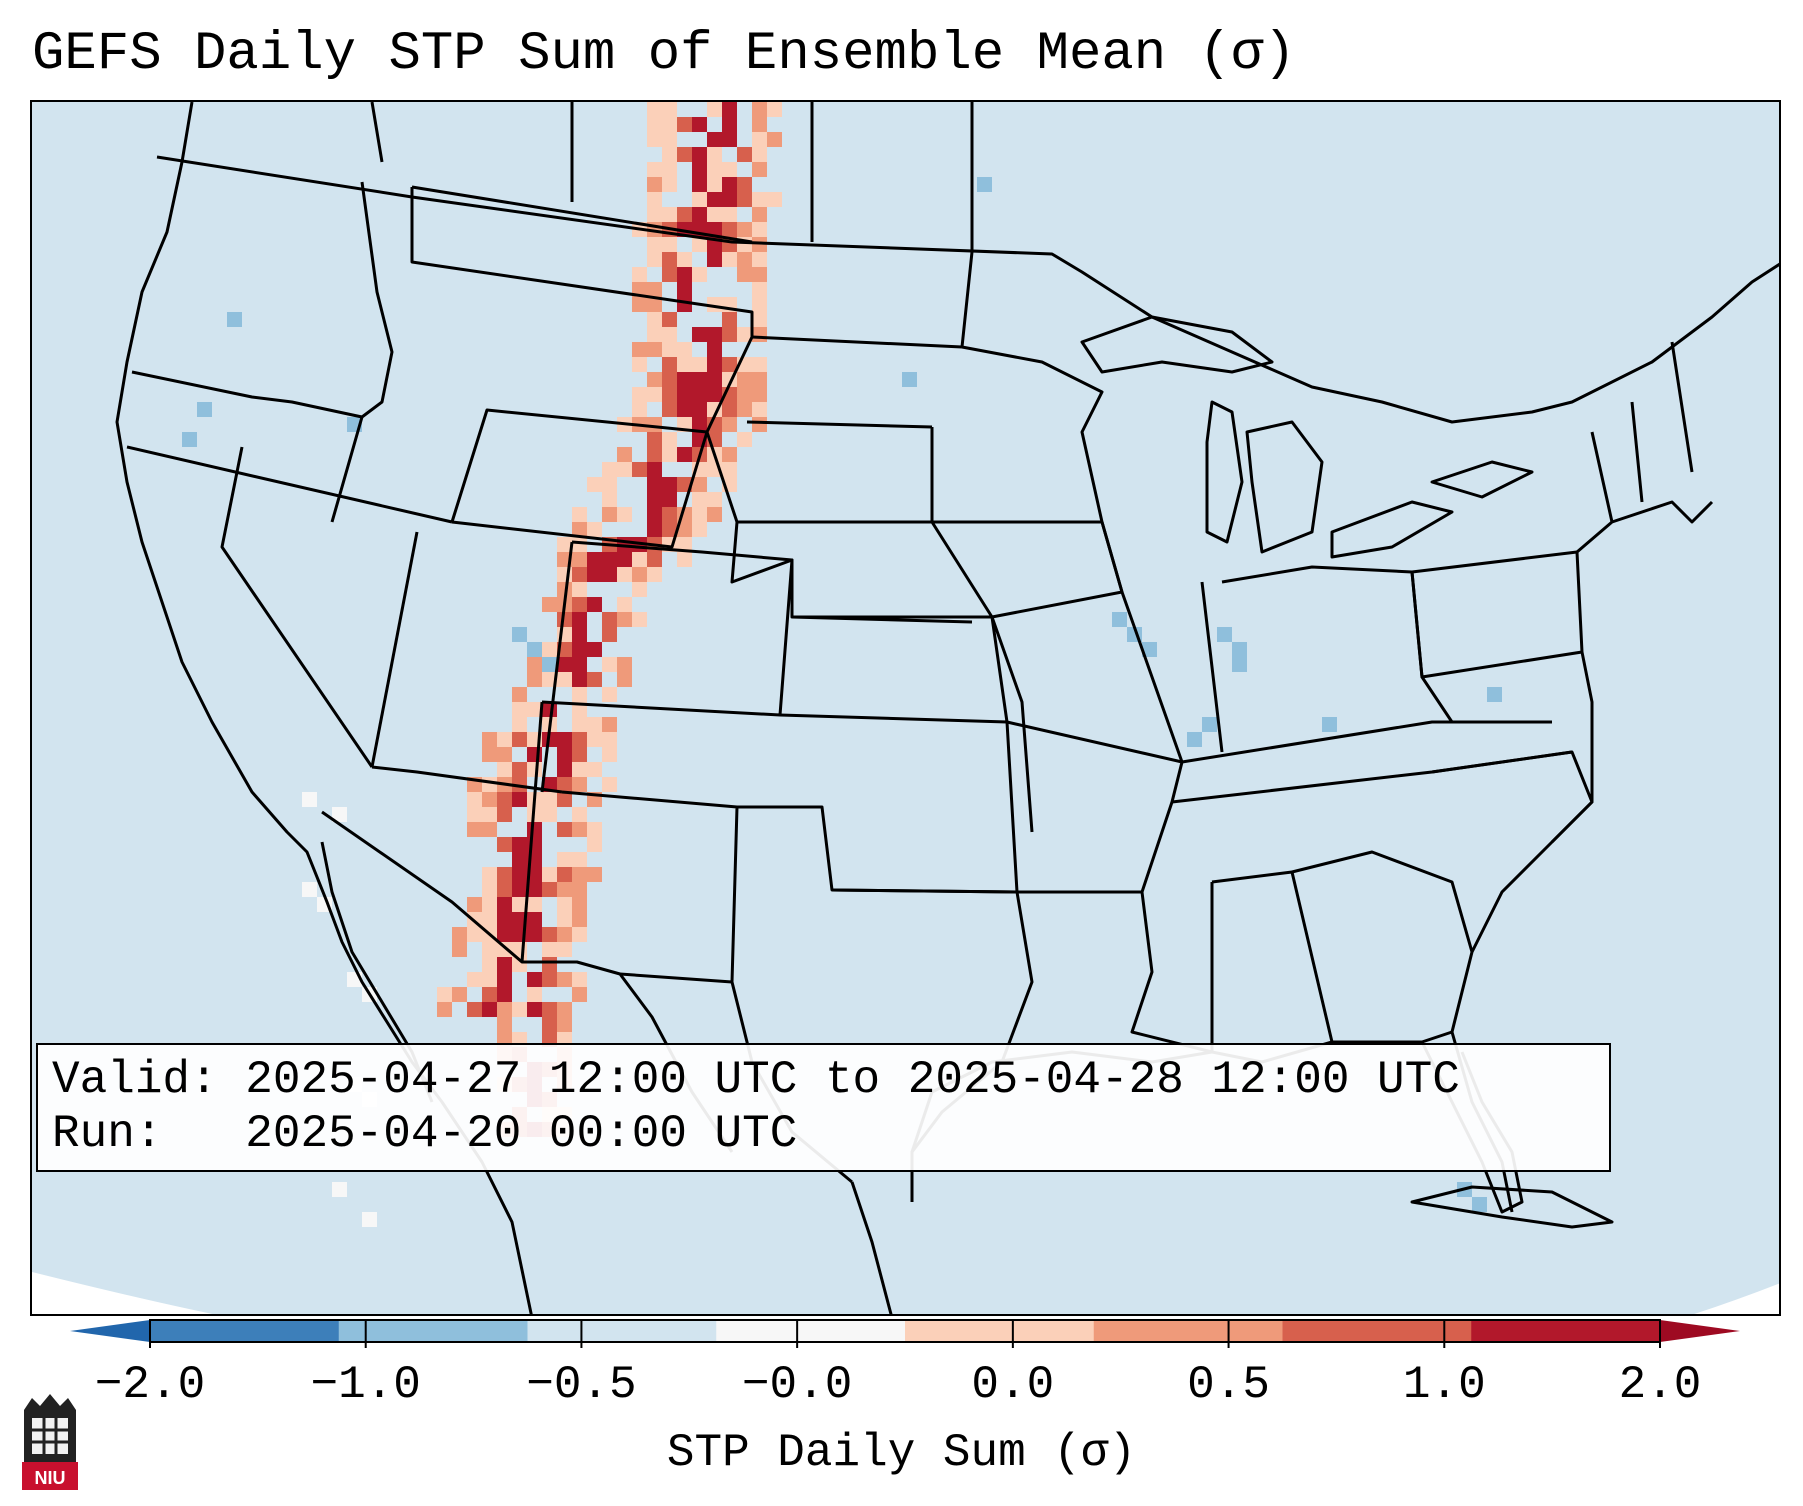  I want to click on lake-michigan, so click(1224, 472).